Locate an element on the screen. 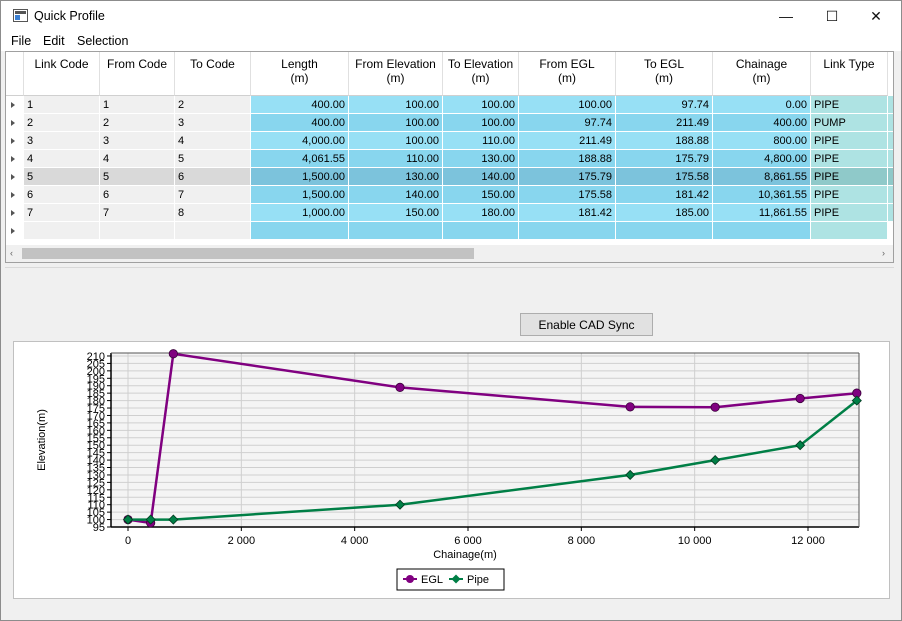  grid-cell: 10,361.55 is located at coordinates (762, 195).